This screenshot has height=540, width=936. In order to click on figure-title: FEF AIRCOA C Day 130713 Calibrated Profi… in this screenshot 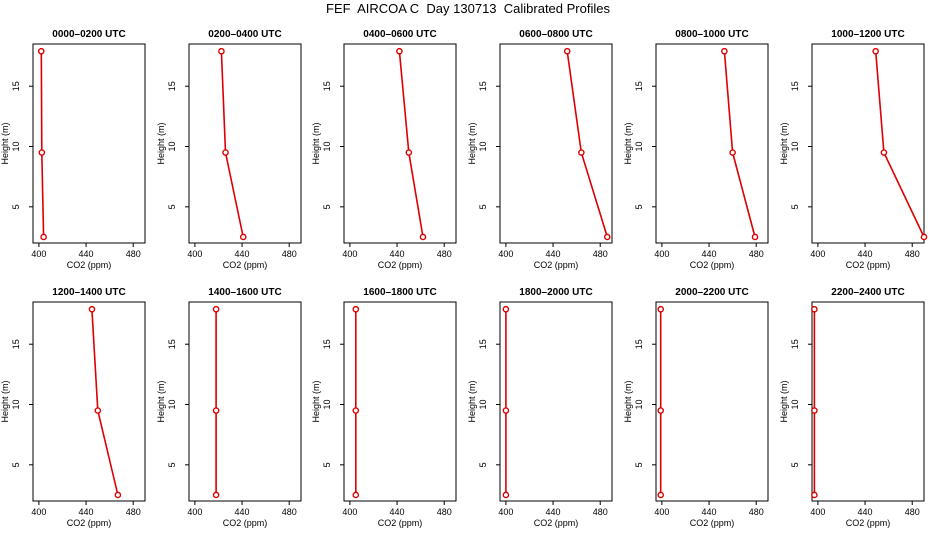, I will do `click(468, 8)`.